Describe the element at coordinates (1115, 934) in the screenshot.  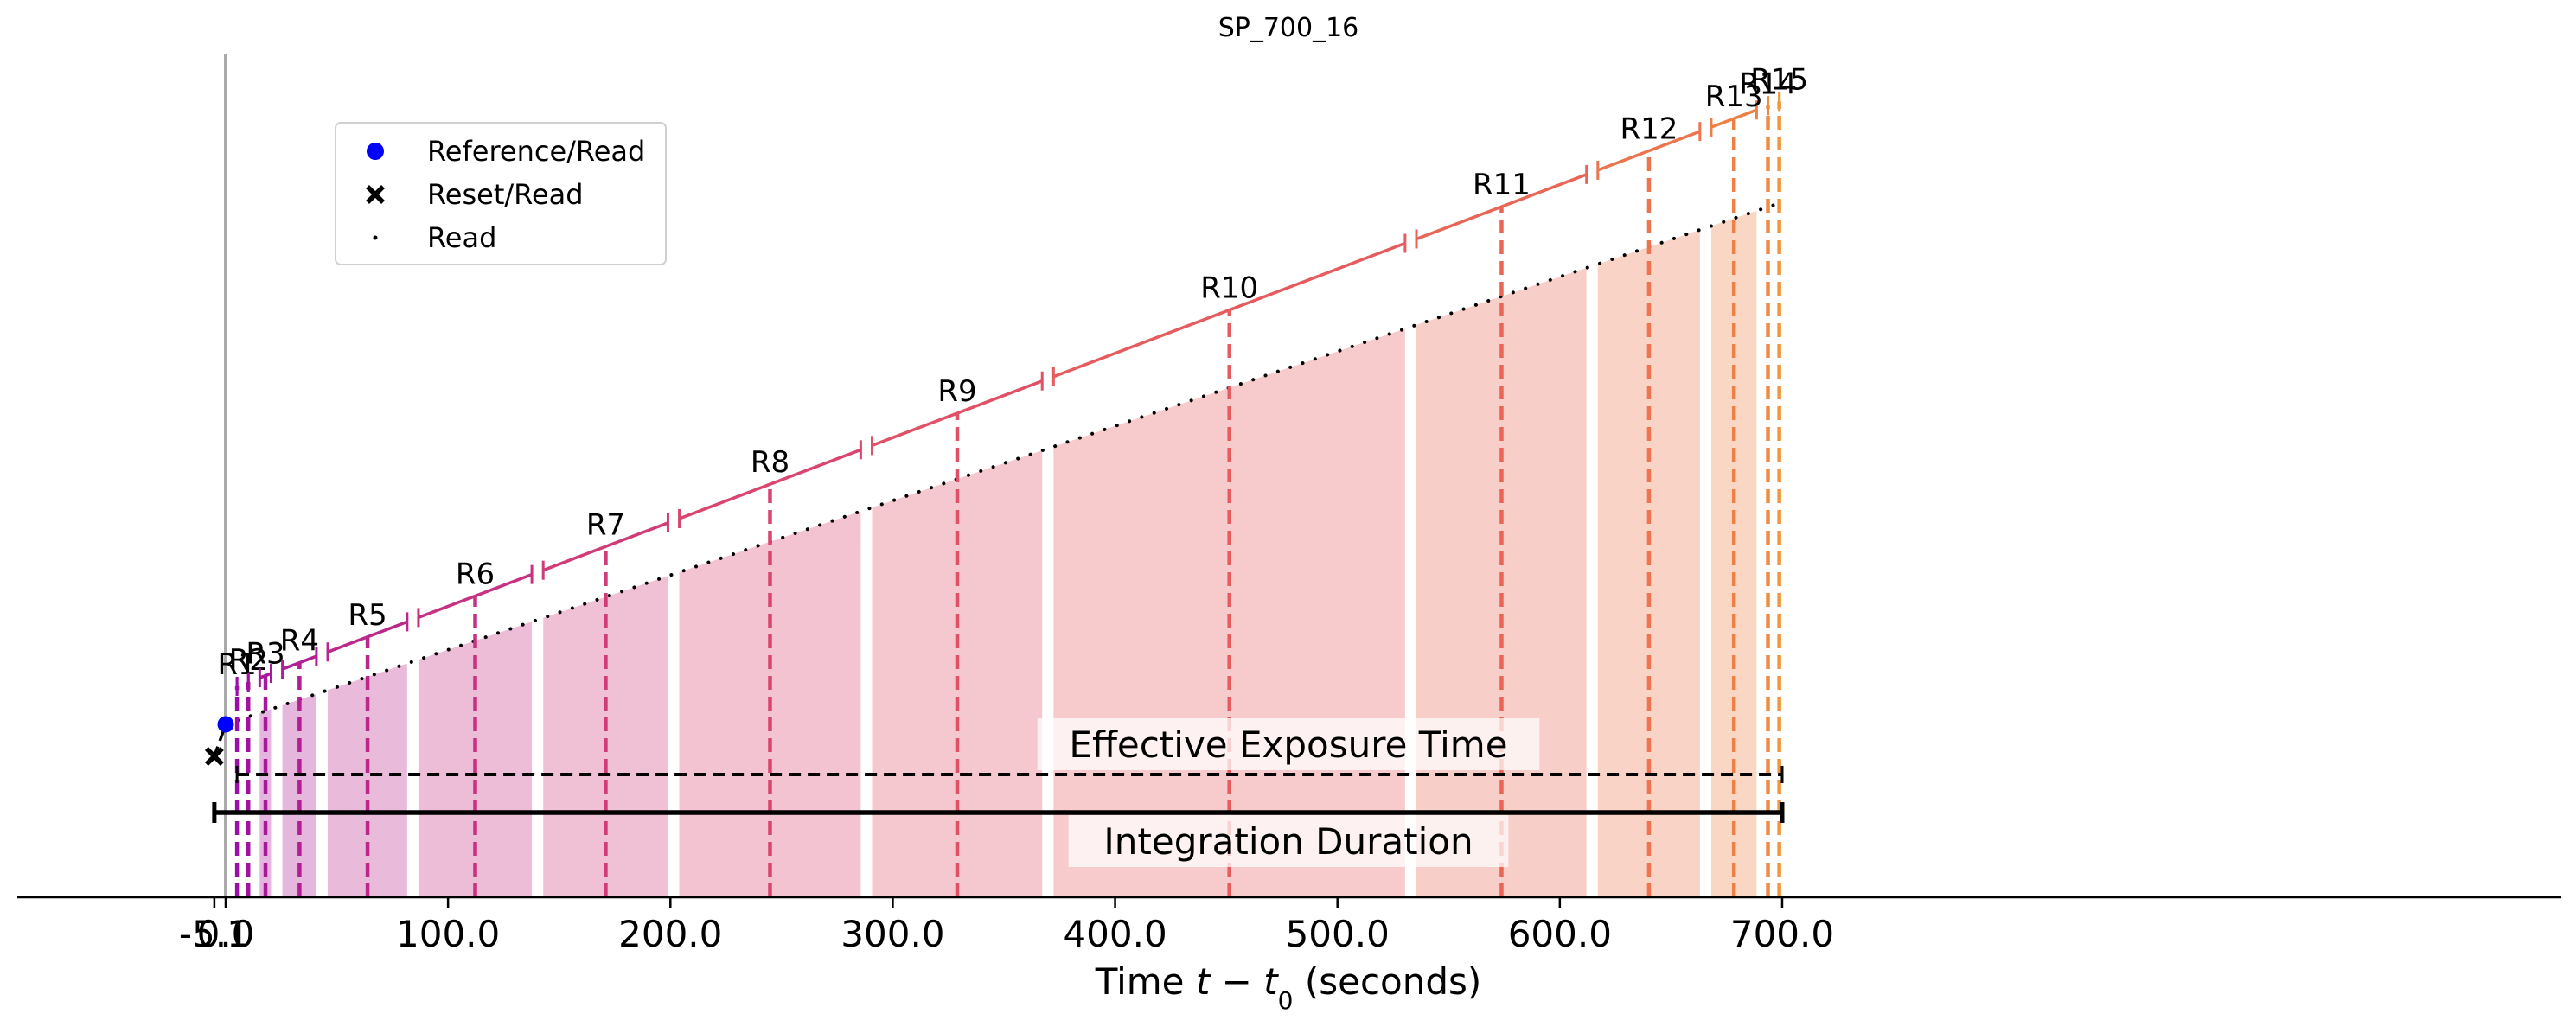
I see `x-tick-label-5: 400.0` at that location.